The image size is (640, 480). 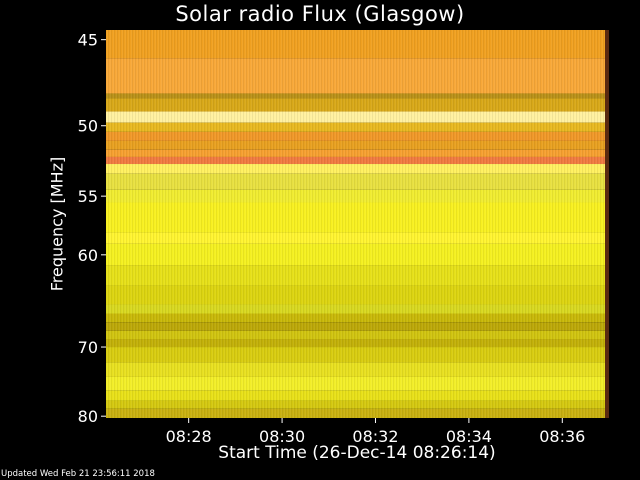 What do you see at coordinates (375, 436) in the screenshot?
I see `x-tick-label: 08:32` at bounding box center [375, 436].